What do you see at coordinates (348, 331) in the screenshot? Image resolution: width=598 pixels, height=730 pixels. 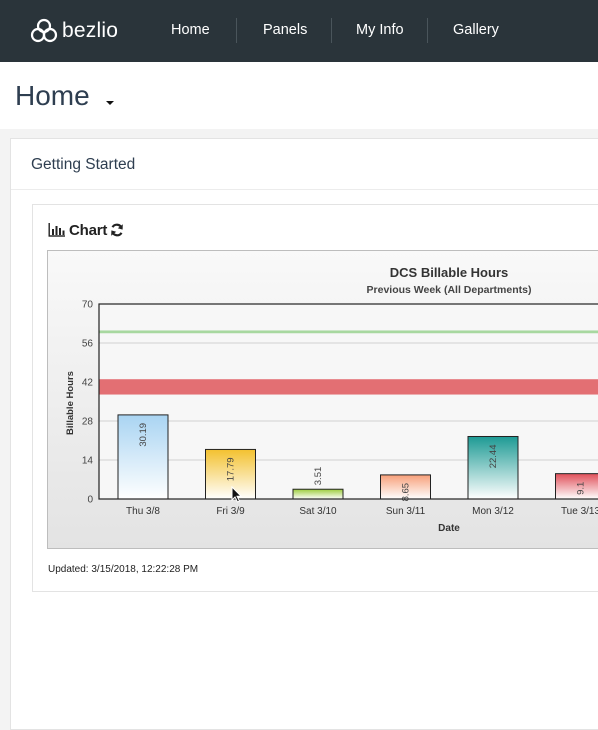 I see `target-line` at bounding box center [348, 331].